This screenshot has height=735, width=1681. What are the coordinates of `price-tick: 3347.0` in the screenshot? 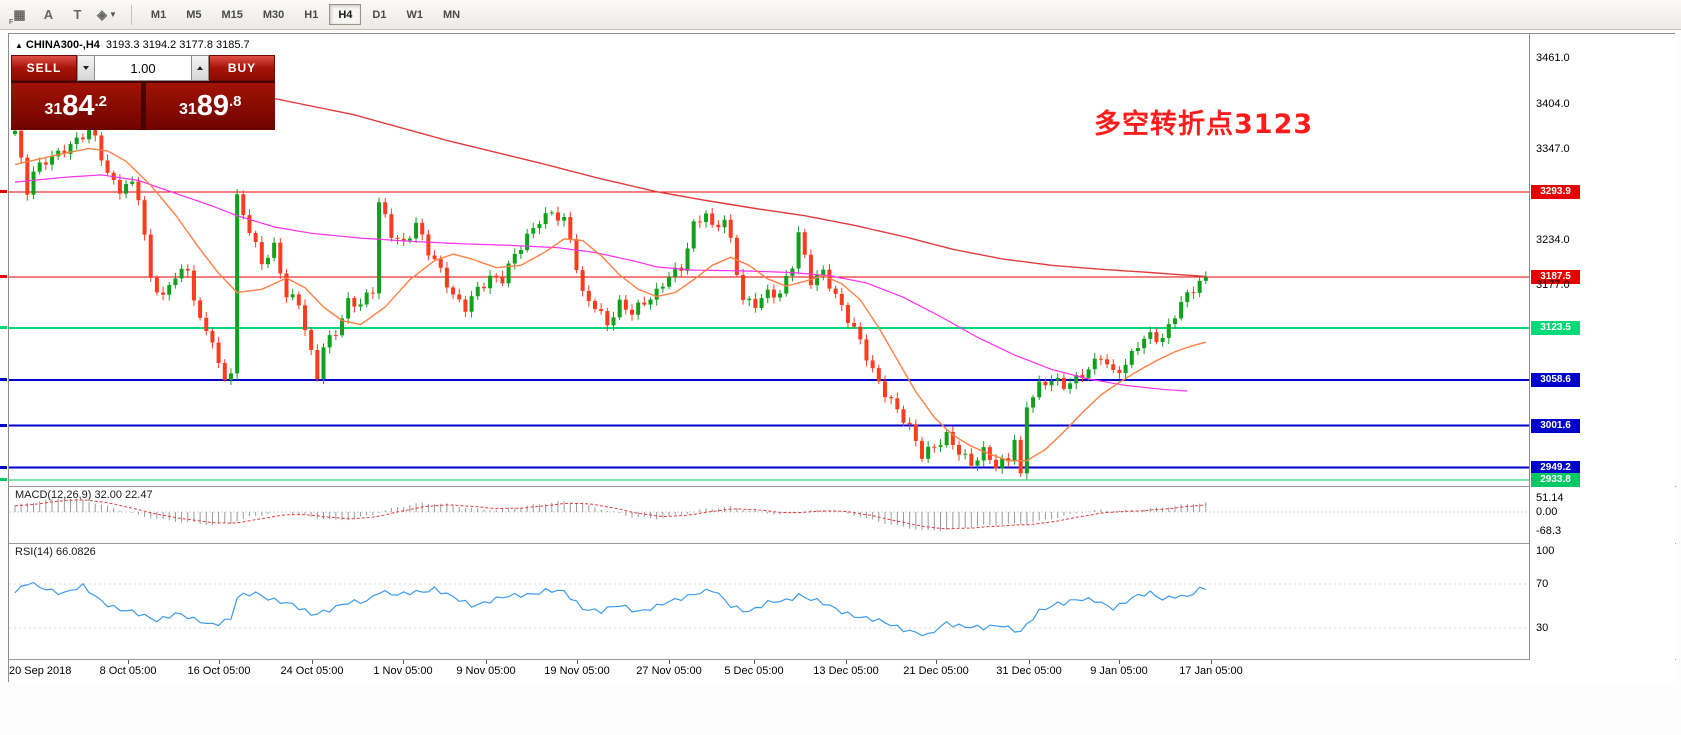 It's located at (1553, 149).